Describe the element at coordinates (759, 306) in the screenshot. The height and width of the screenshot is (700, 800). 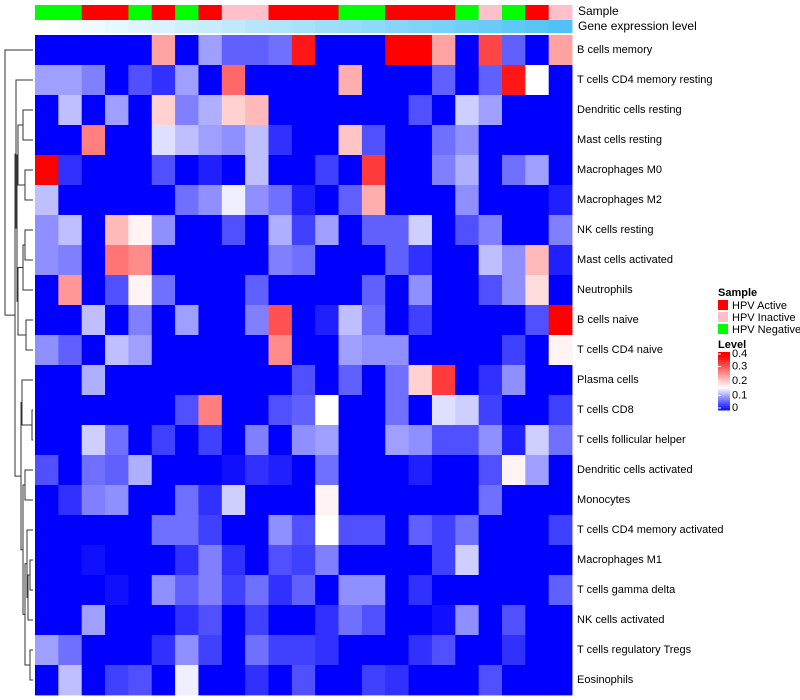
I see `legend-label: HPV Active` at that location.